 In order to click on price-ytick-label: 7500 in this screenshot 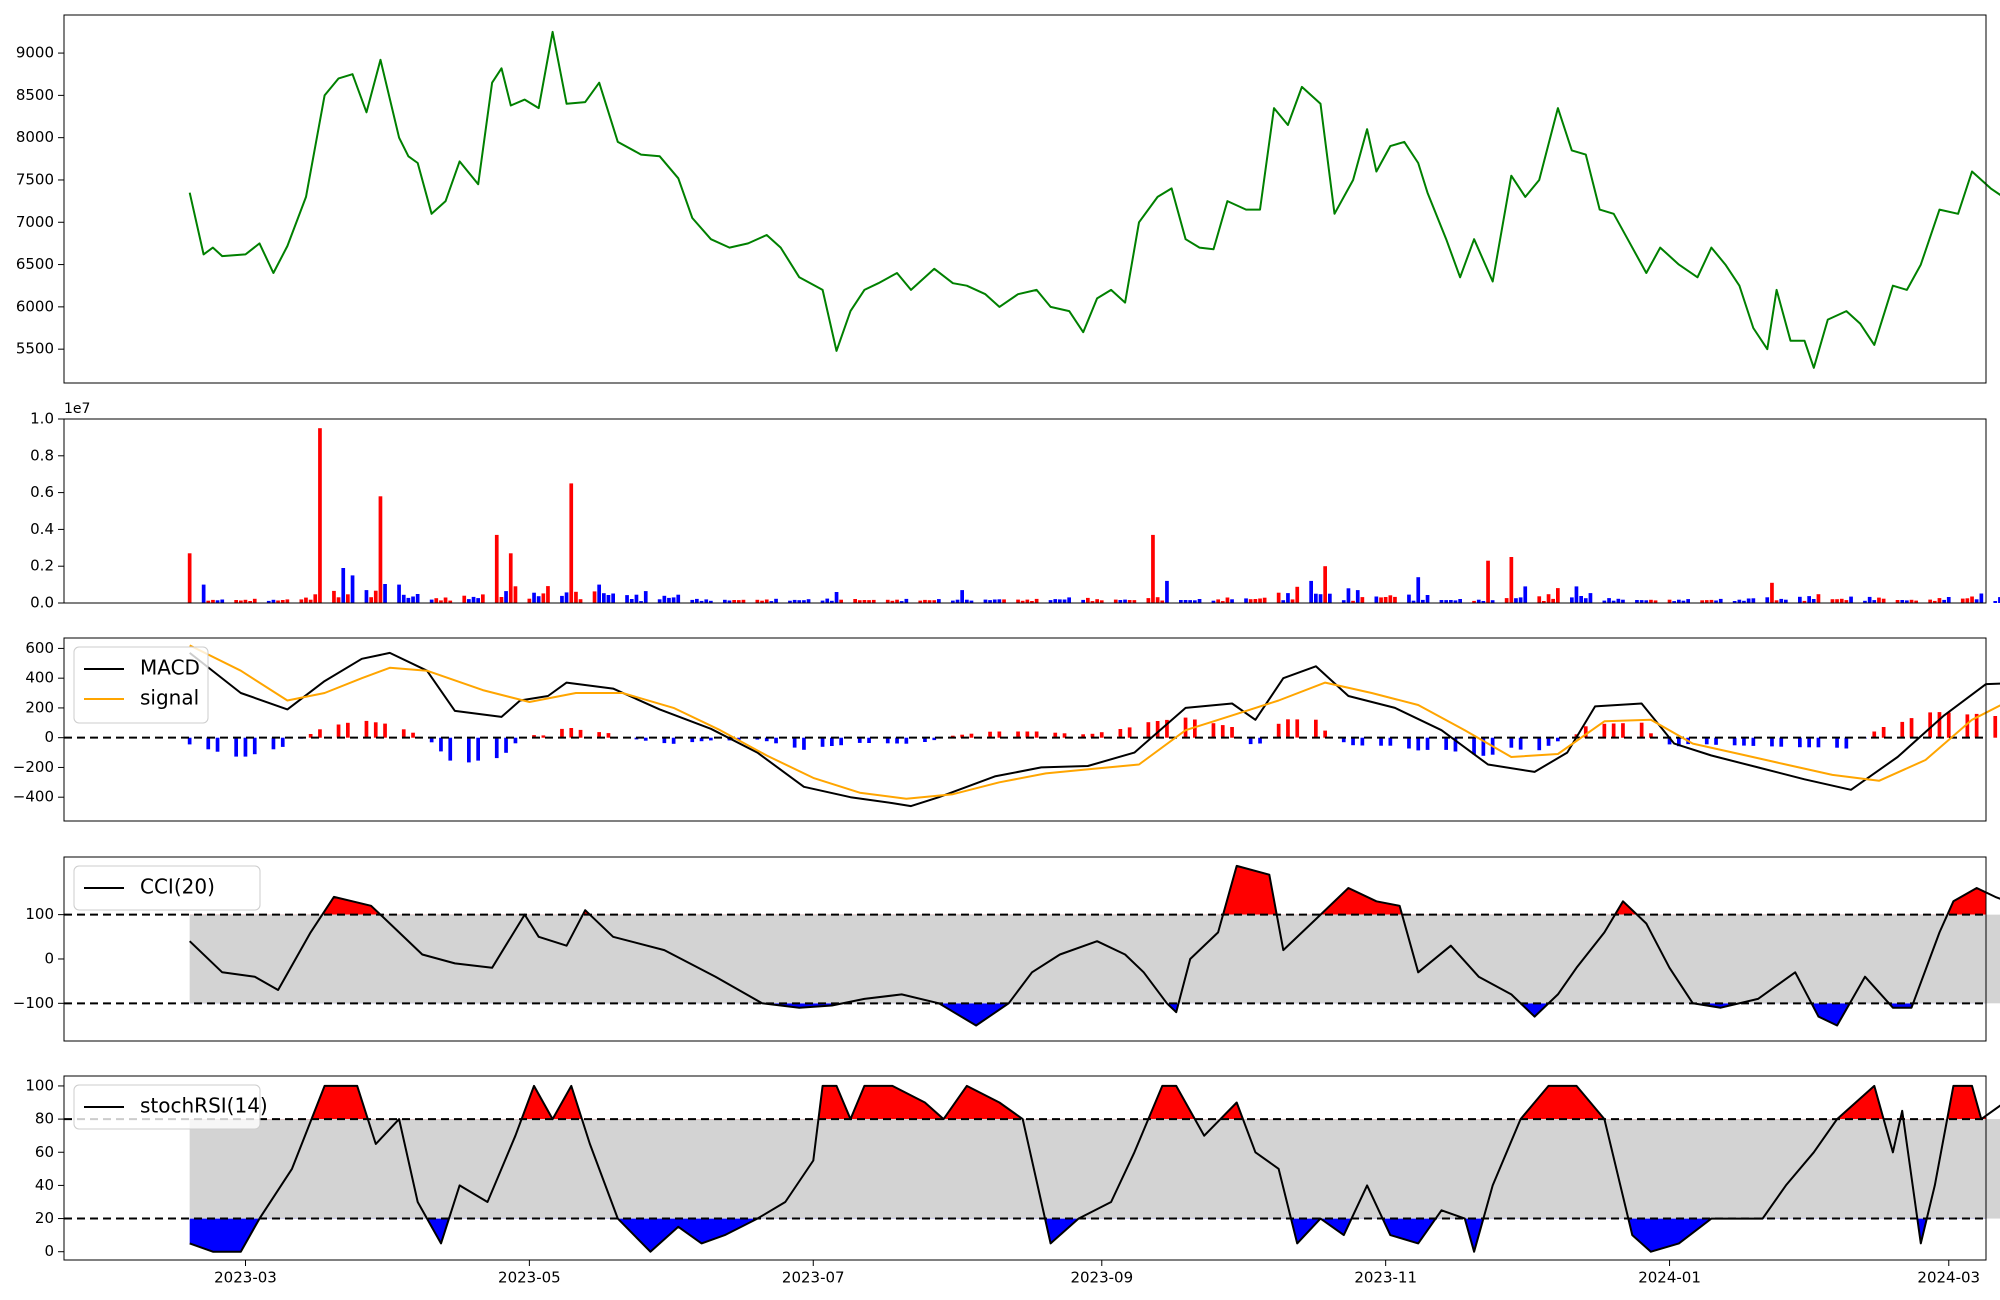, I will do `click(35, 179)`.